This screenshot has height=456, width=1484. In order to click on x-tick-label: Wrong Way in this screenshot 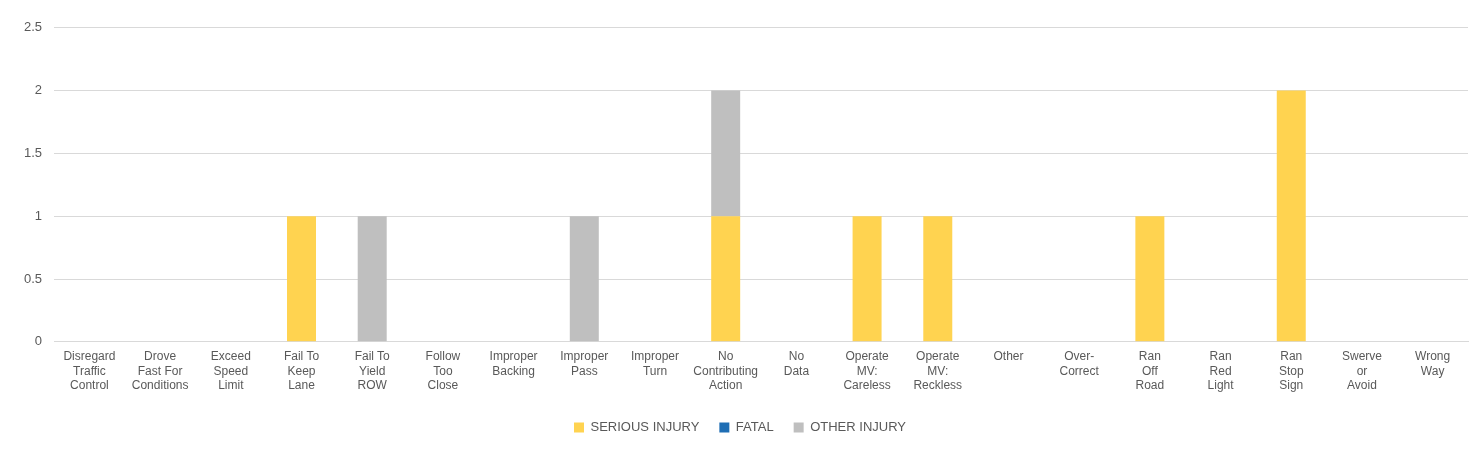, I will do `click(1433, 363)`.